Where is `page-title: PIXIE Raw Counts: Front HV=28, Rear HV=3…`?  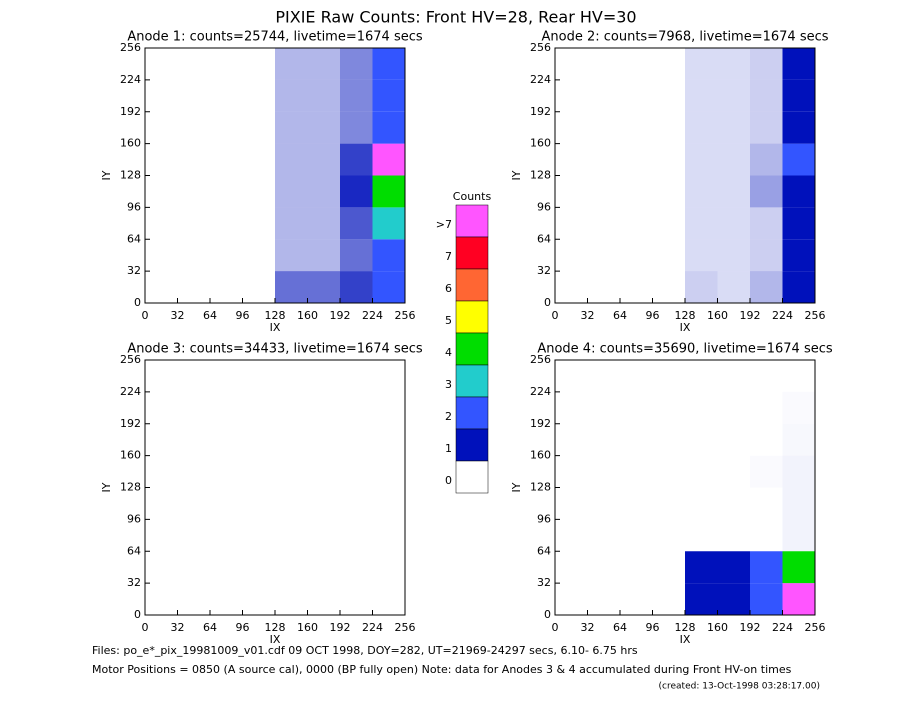 page-title: PIXIE Raw Counts: Front HV=28, Rear HV=3… is located at coordinates (455, 17).